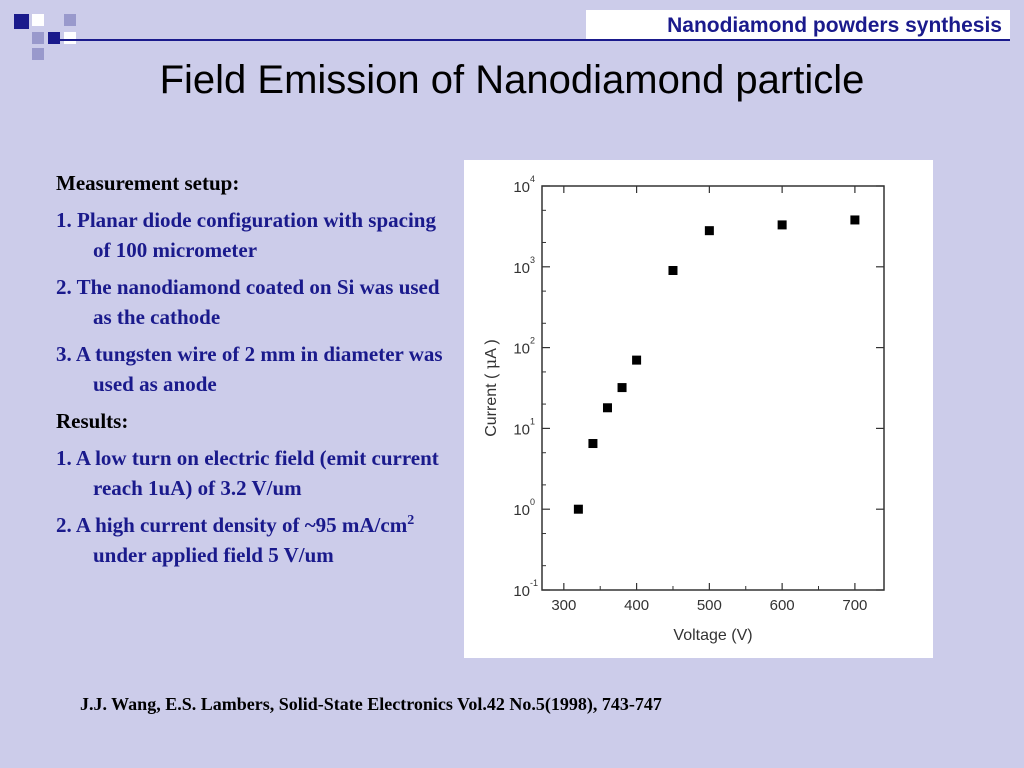 This screenshot has height=768, width=1024. Describe the element at coordinates (834, 25) in the screenshot. I see `header-label: Nanodiamond powders synthesis` at that location.